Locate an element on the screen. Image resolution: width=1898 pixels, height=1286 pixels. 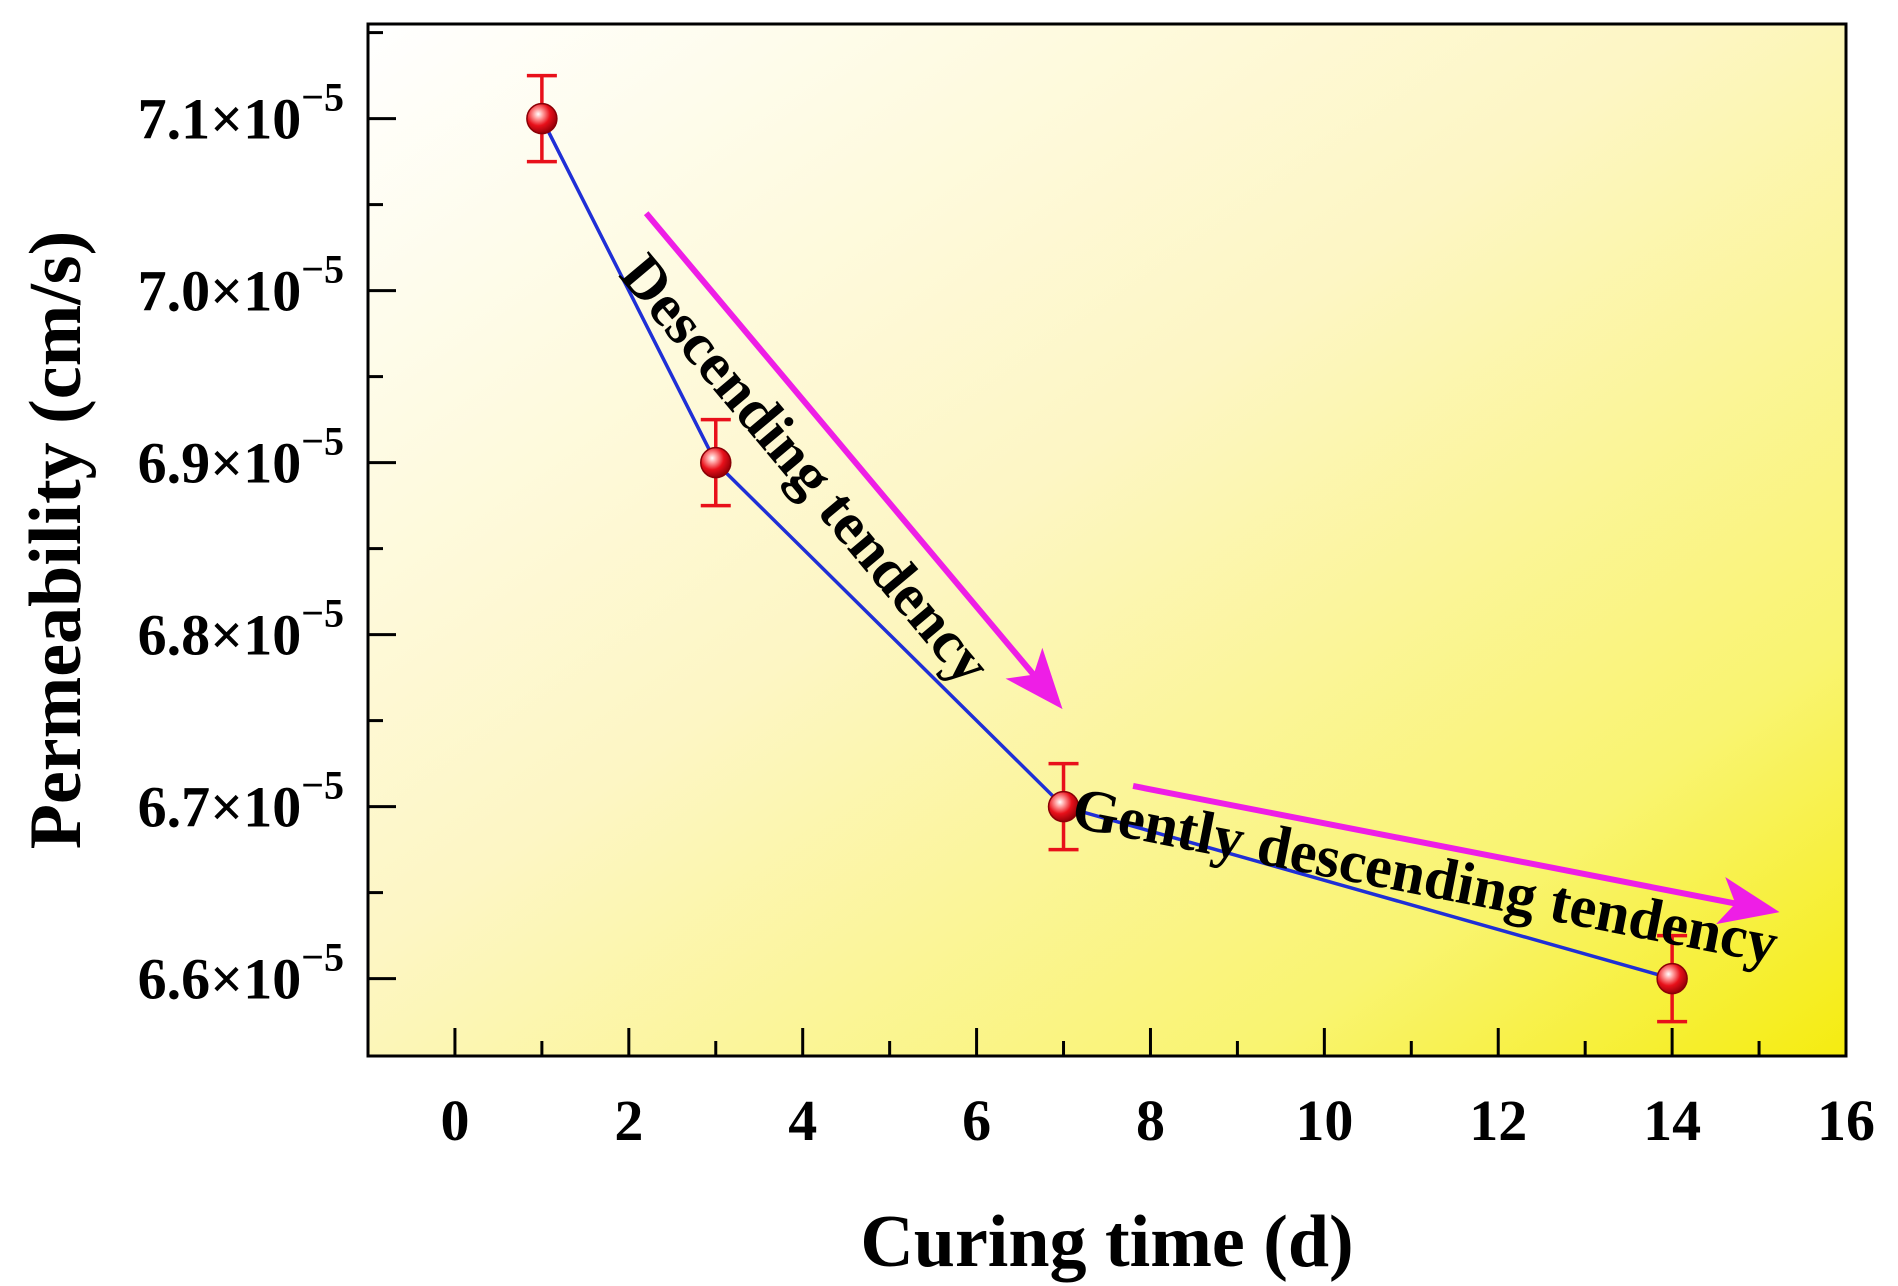
x-tick-label: 4 is located at coordinates (802, 1120).